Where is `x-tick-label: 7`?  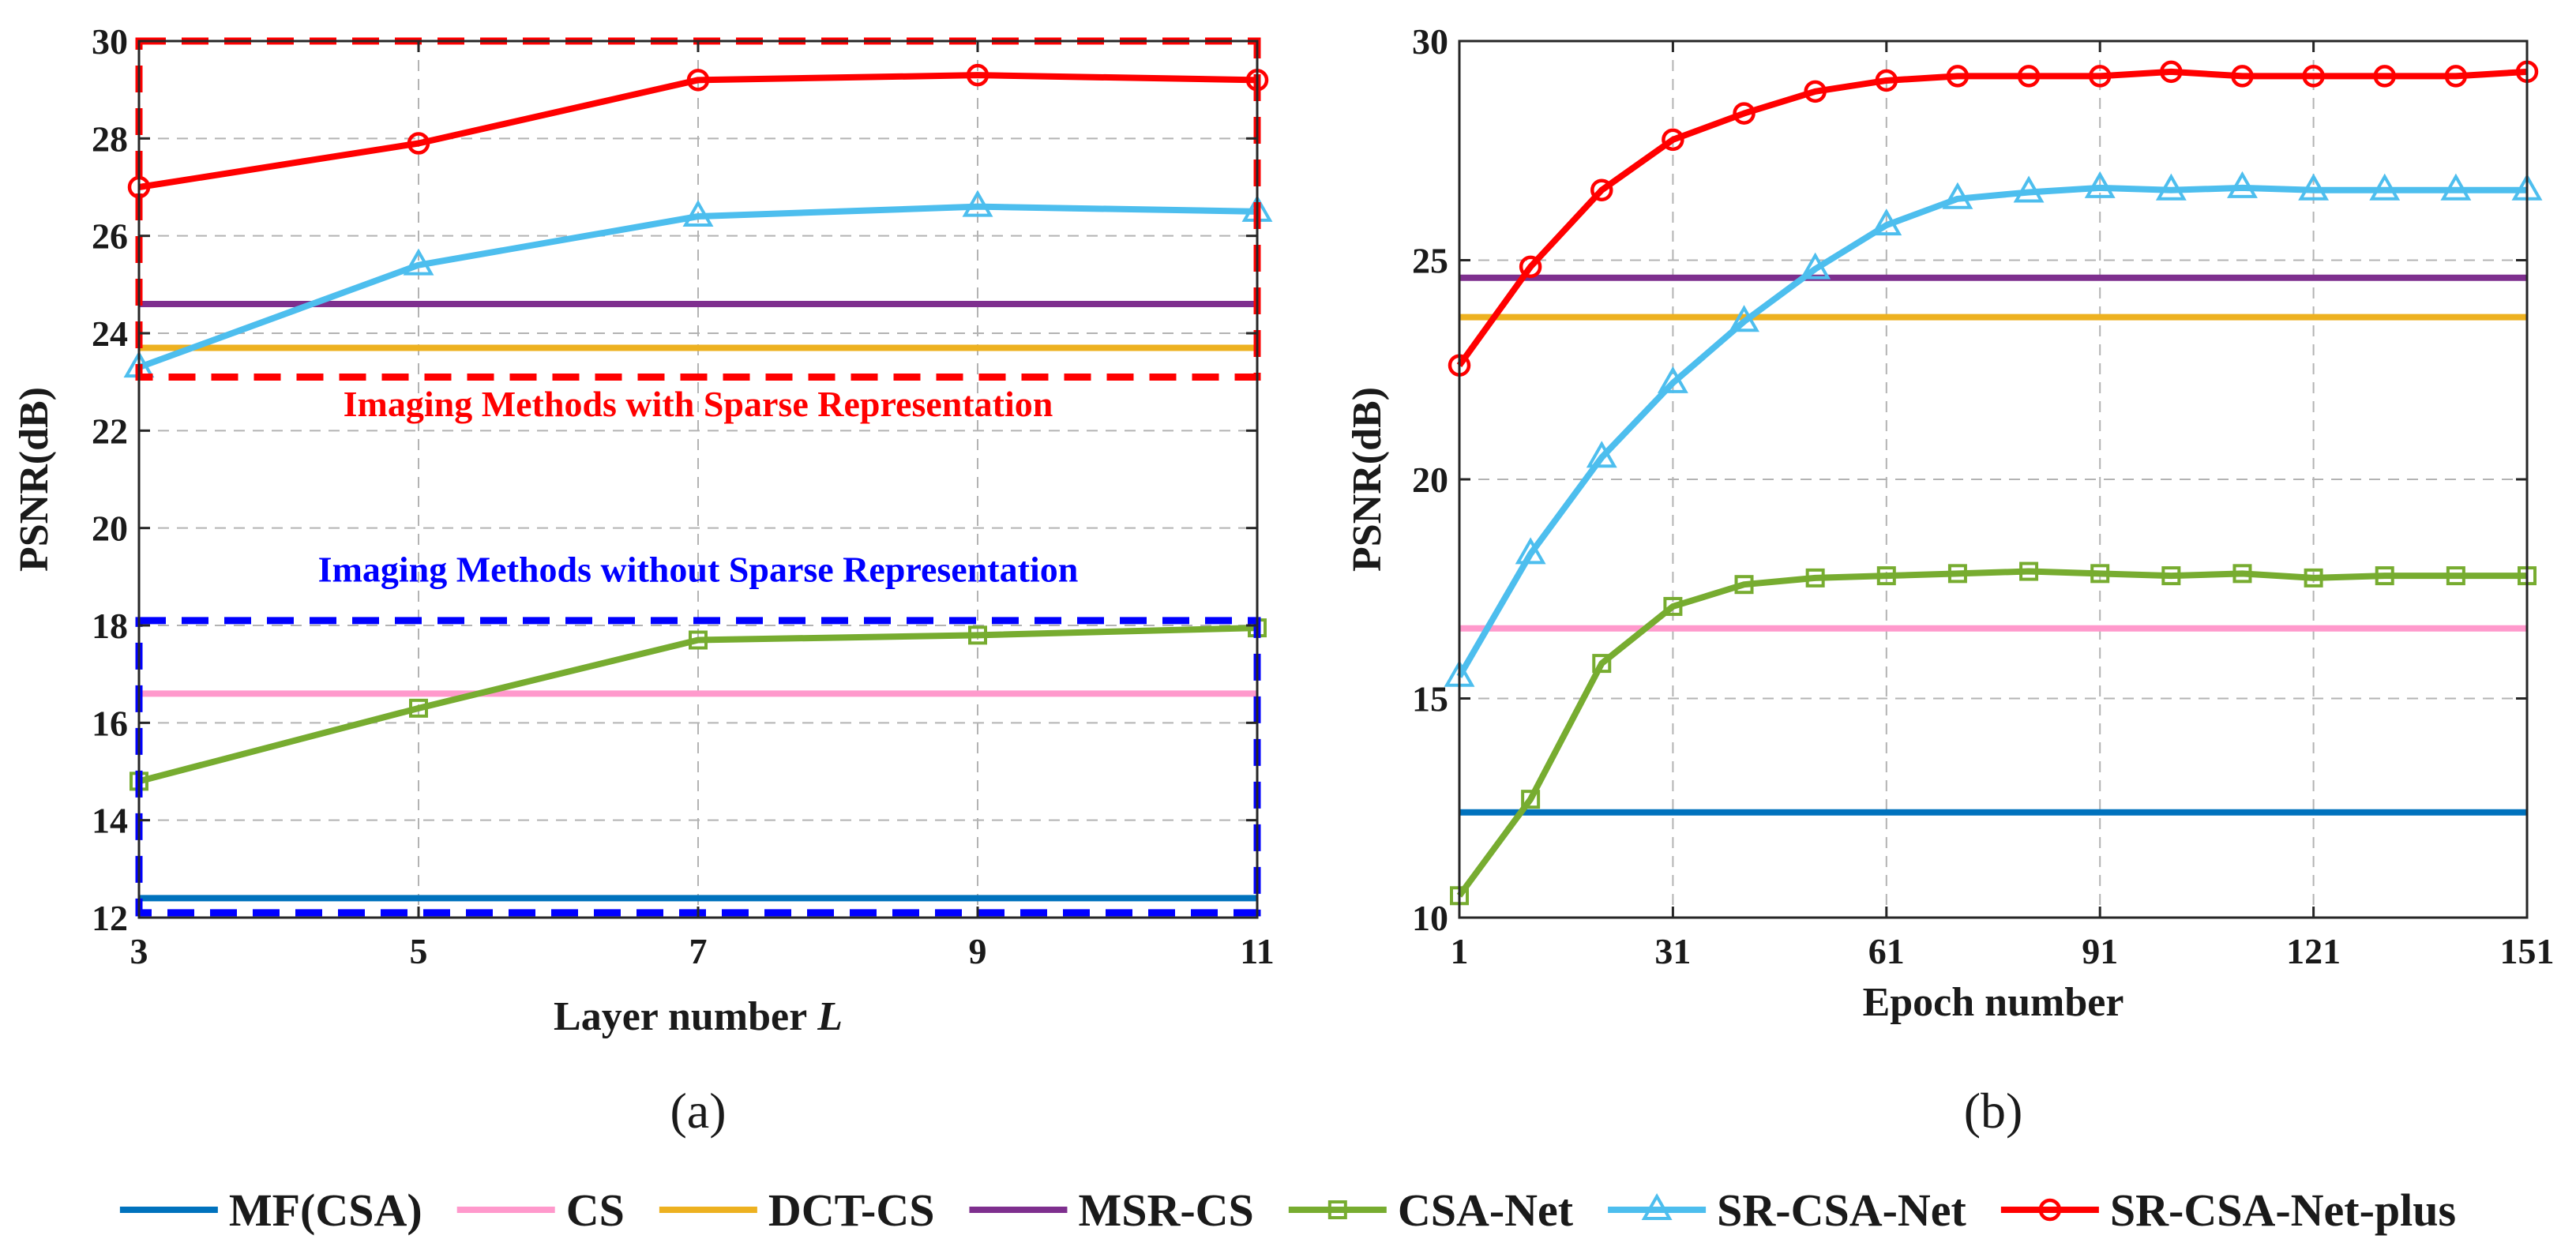
x-tick-label: 7 is located at coordinates (698, 951).